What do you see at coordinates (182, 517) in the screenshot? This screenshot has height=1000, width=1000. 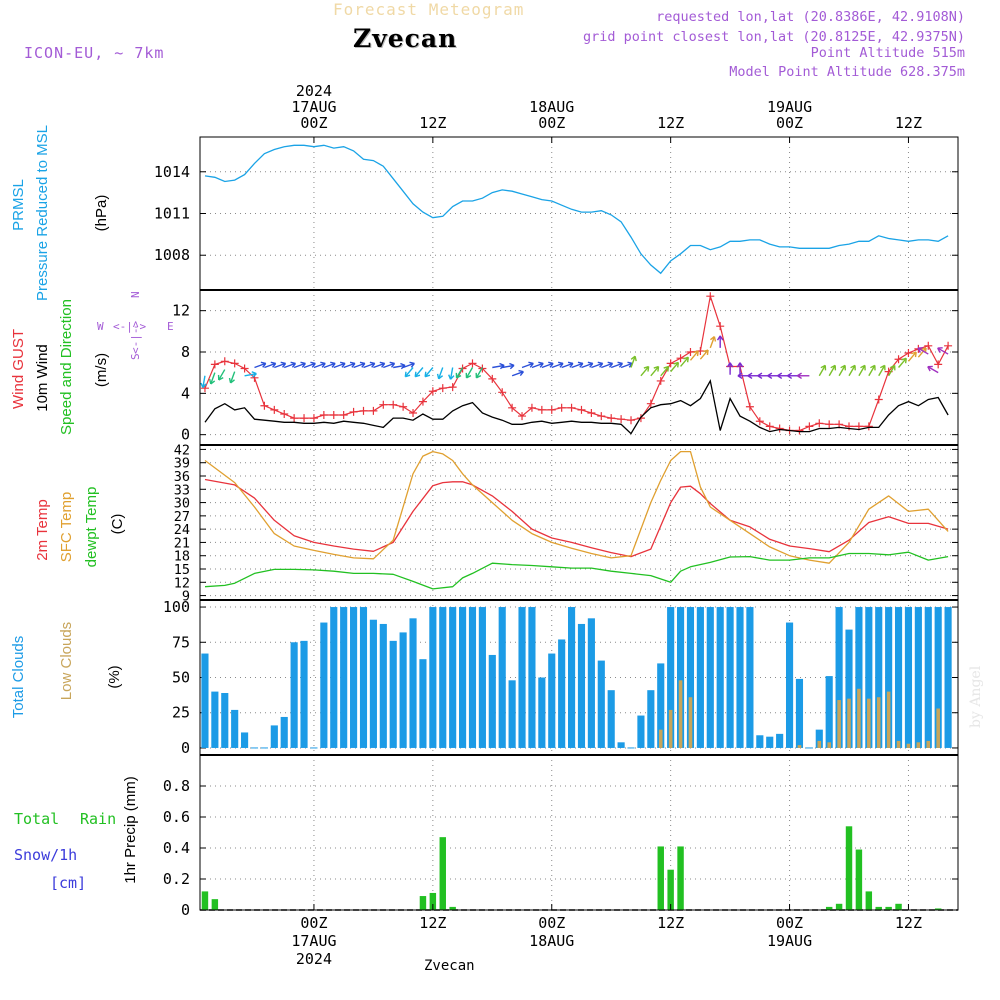 I see `y-tick-label-temperature: 27` at bounding box center [182, 517].